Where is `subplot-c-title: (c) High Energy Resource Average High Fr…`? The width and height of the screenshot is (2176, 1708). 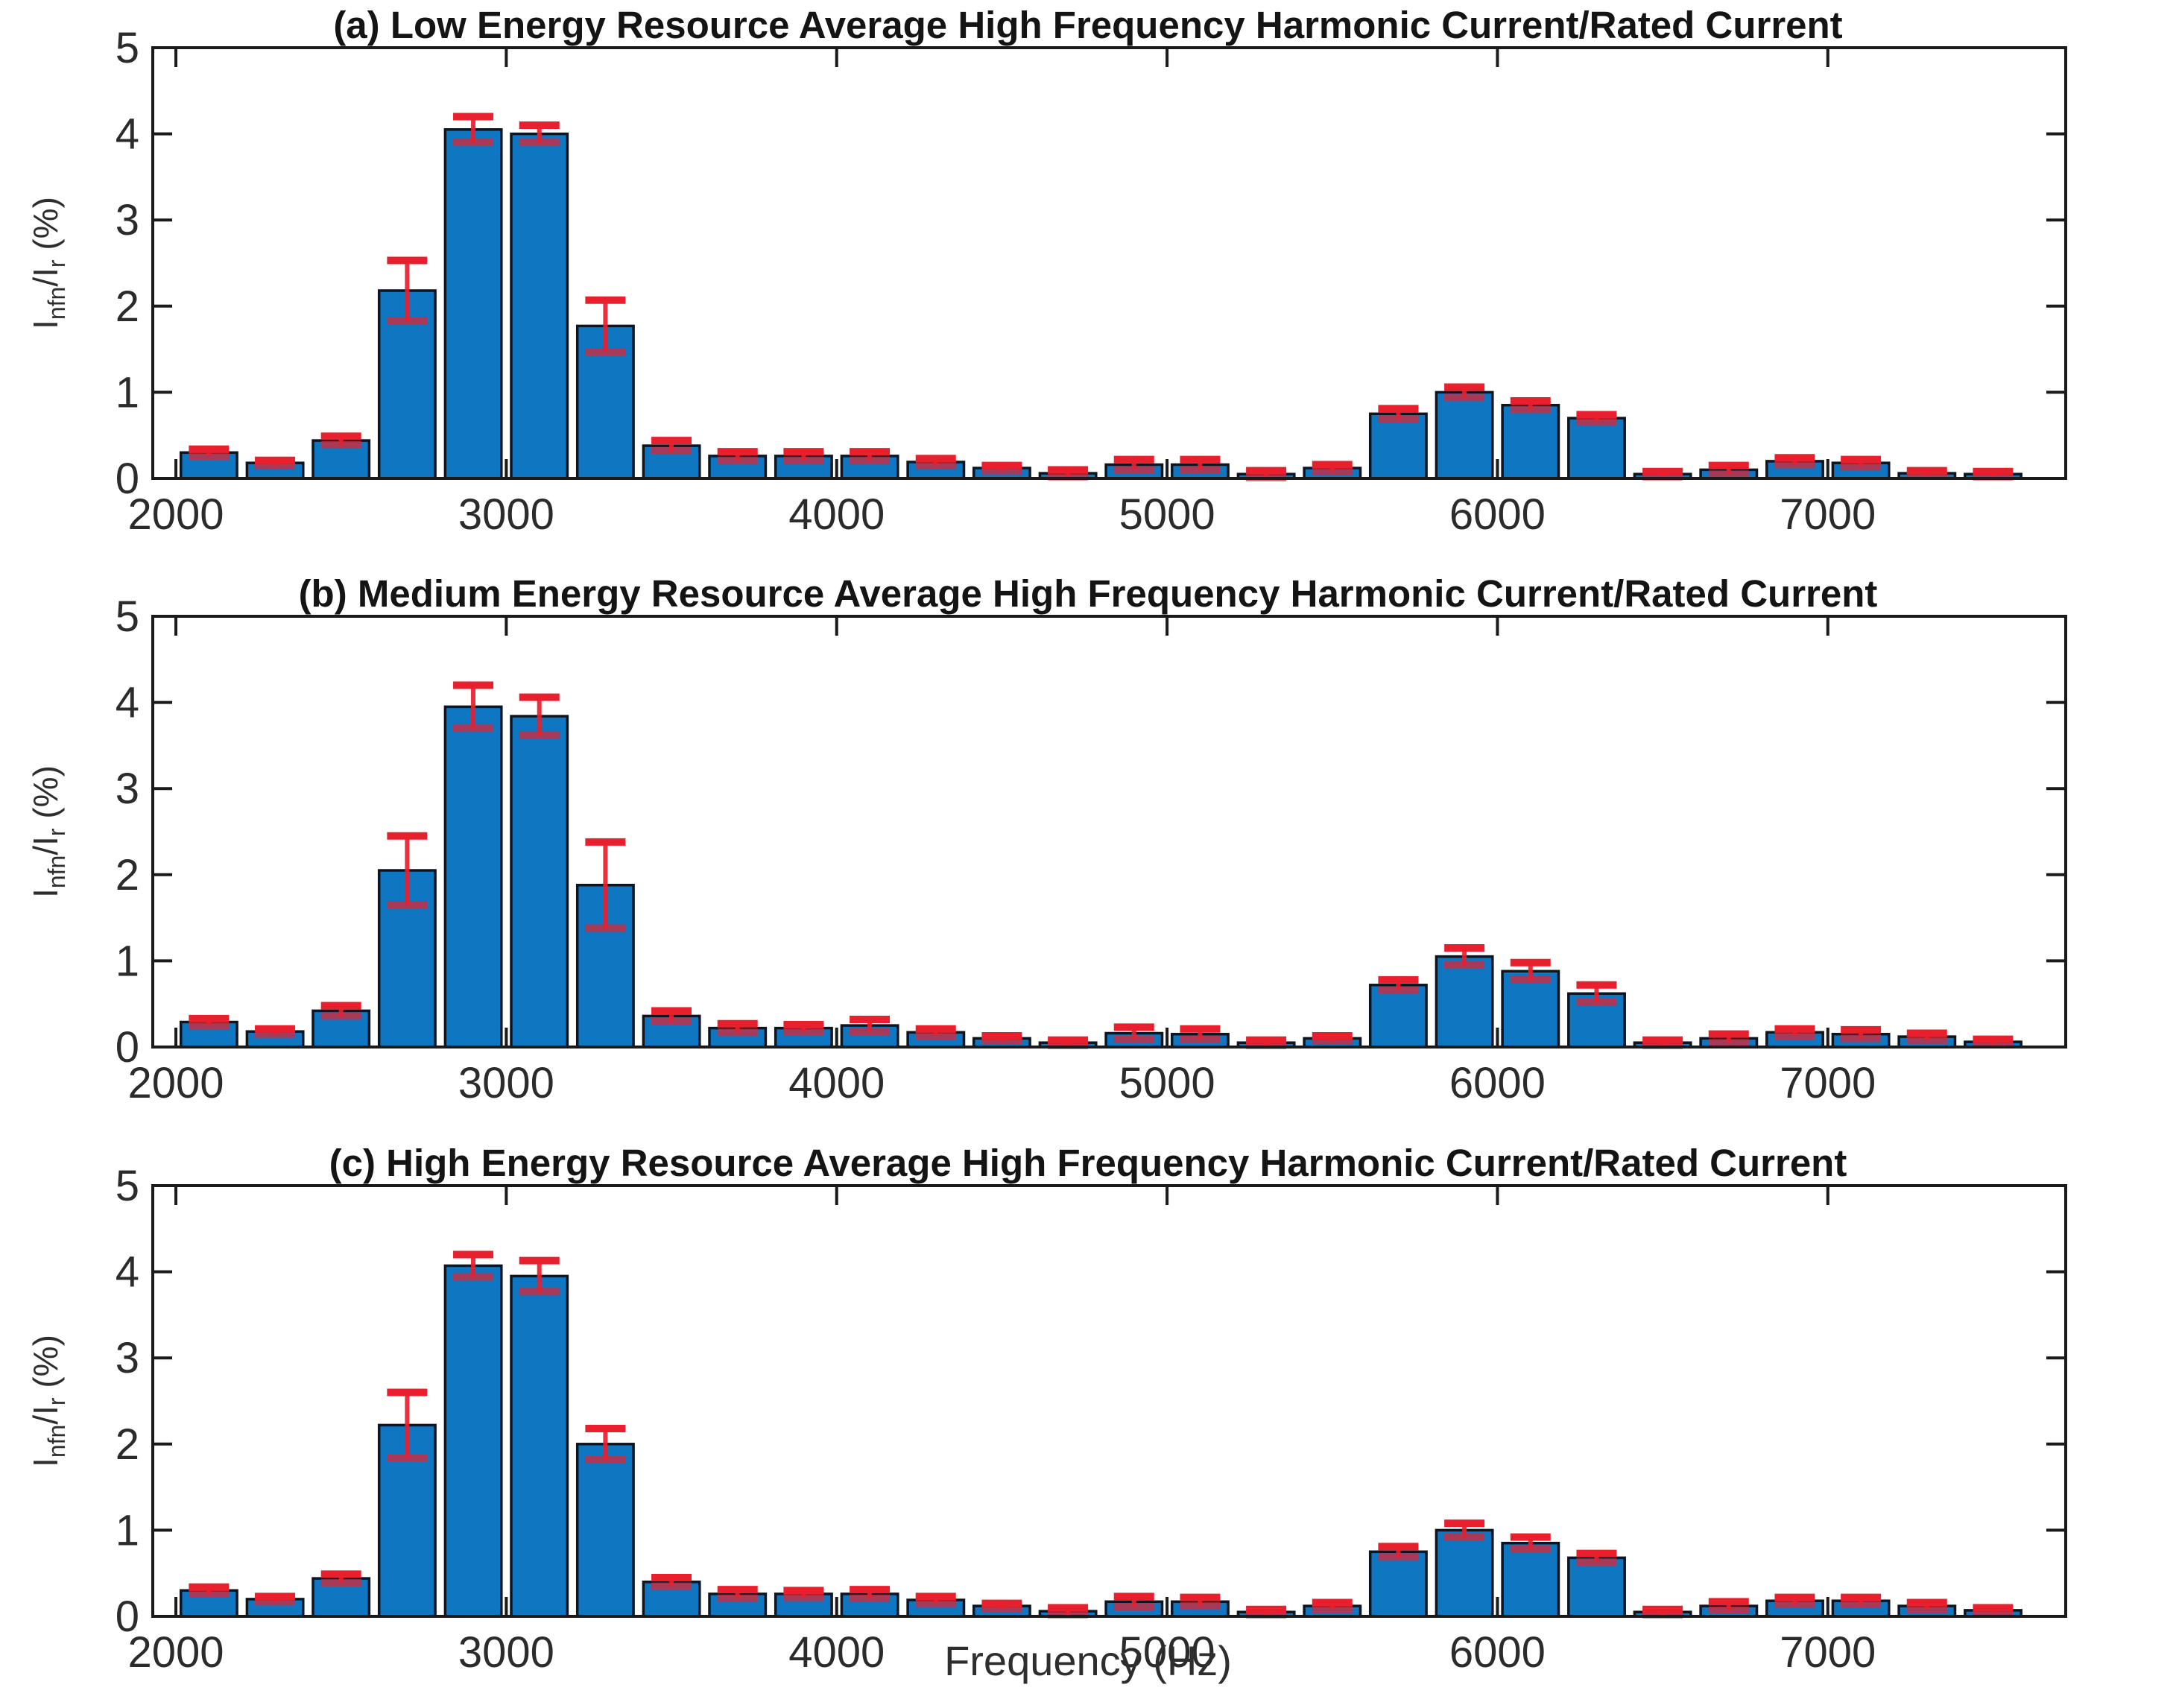
subplot-c-title: (c) High Energy Resource Average High Fr… is located at coordinates (1088, 1163).